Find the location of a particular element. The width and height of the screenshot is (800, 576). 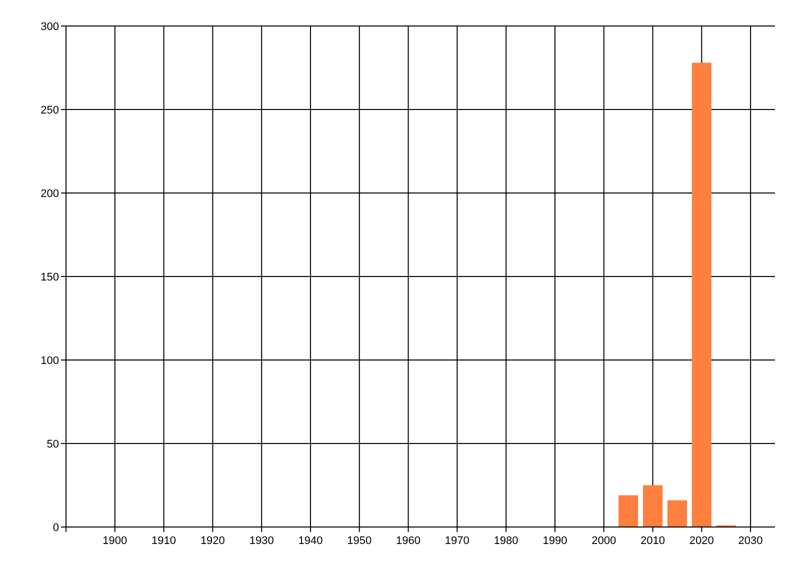

y-tick-label: 200 is located at coordinates (49, 194).